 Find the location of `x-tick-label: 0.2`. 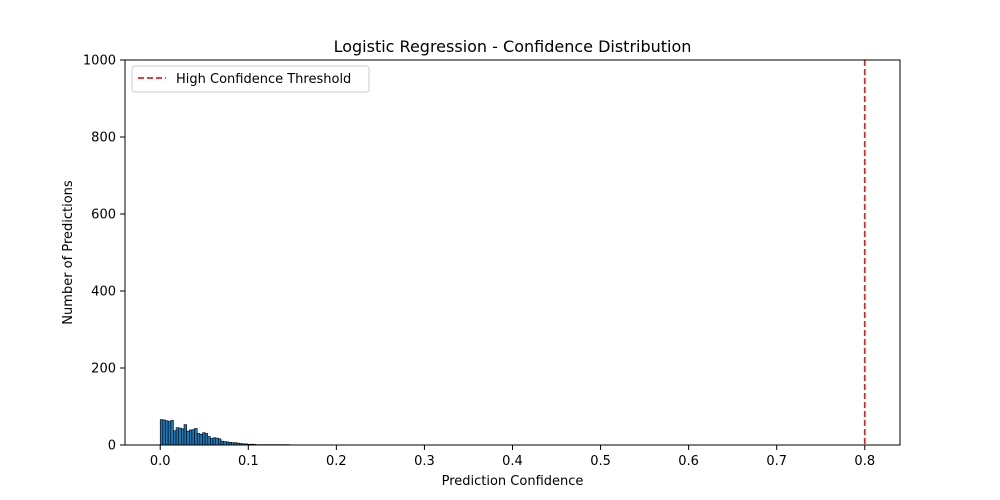

x-tick-label: 0.2 is located at coordinates (336, 461).